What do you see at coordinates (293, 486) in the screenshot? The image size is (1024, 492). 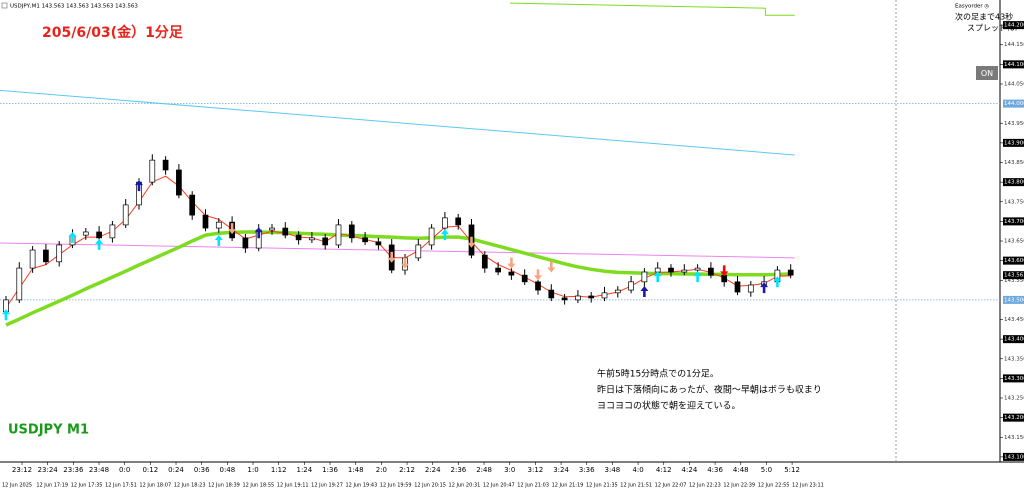 I see `date-label: 12 Jun 19:11` at bounding box center [293, 486].